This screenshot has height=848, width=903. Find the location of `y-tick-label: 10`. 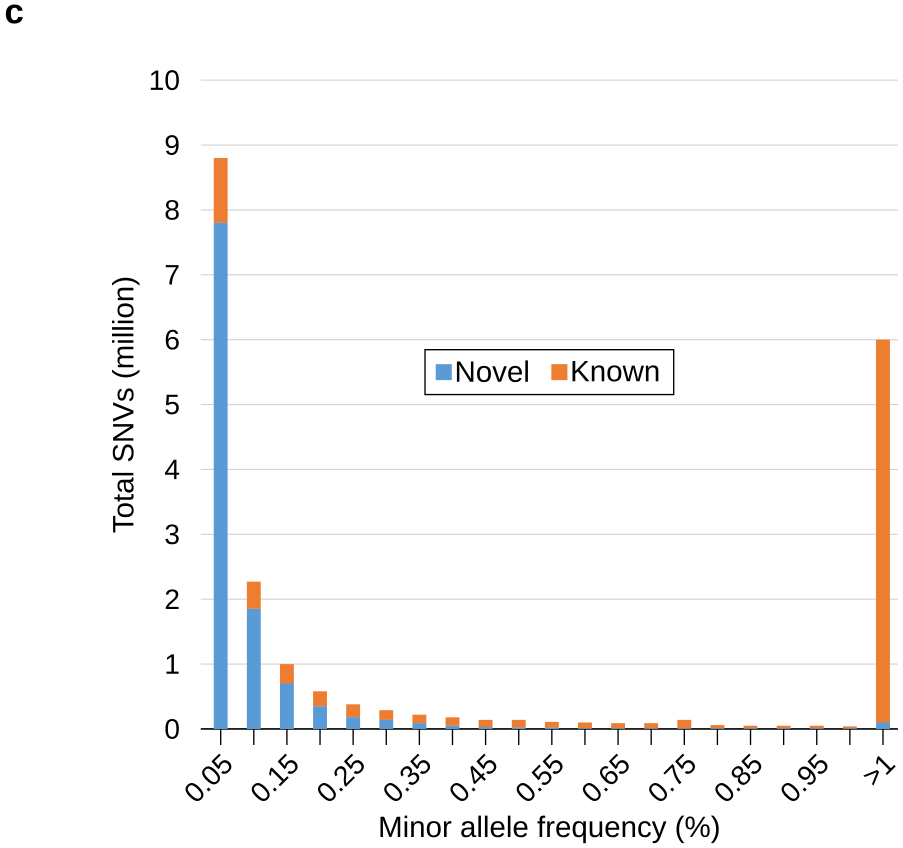

y-tick-label: 10 is located at coordinates (164, 80).